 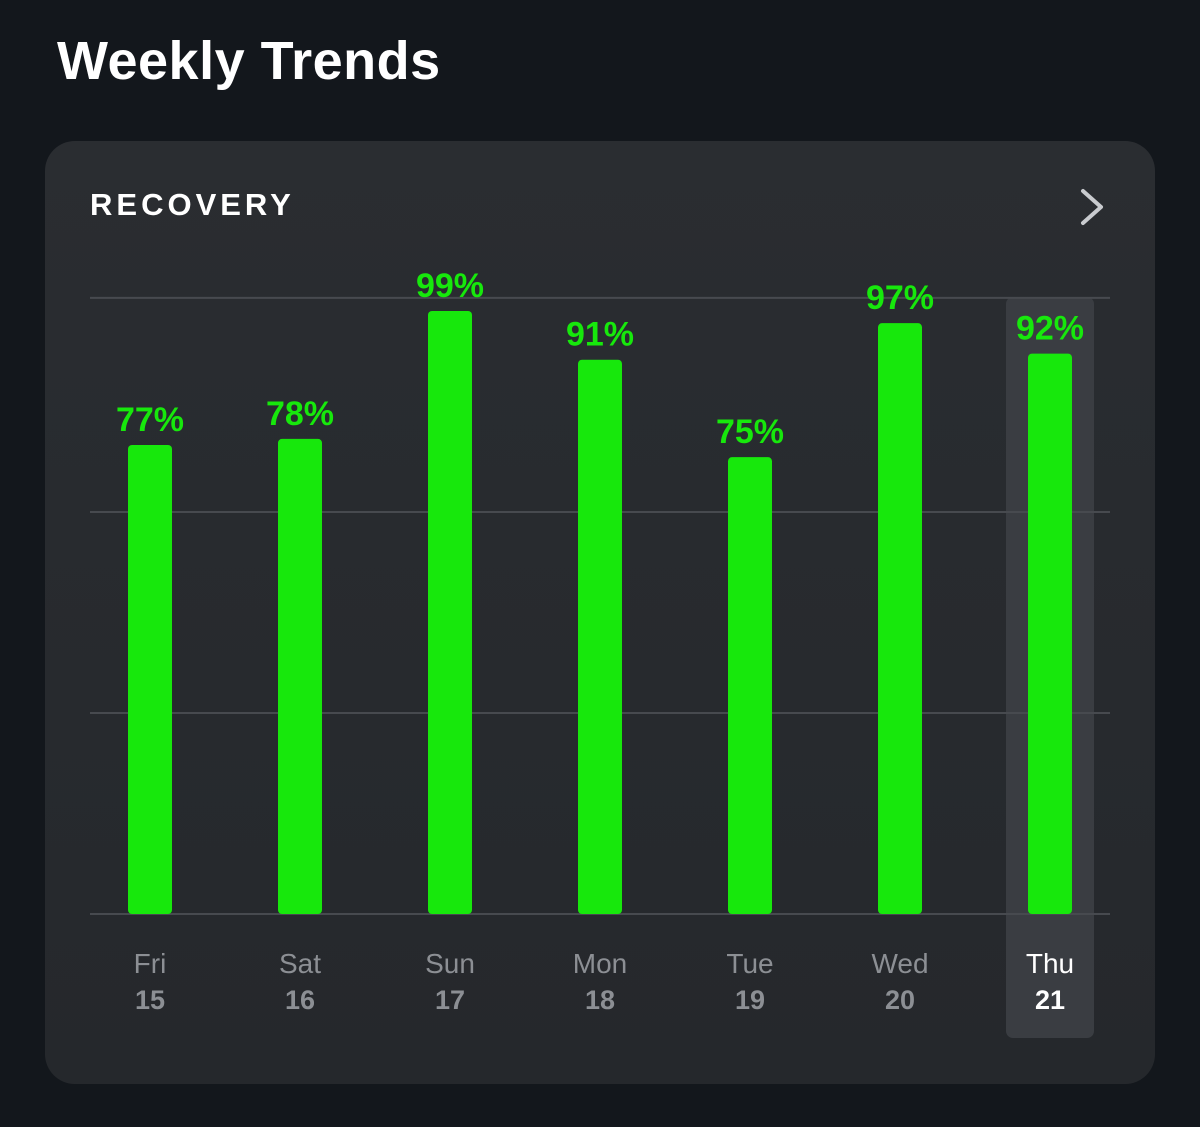 I want to click on bar-sat, so click(x=300, y=676).